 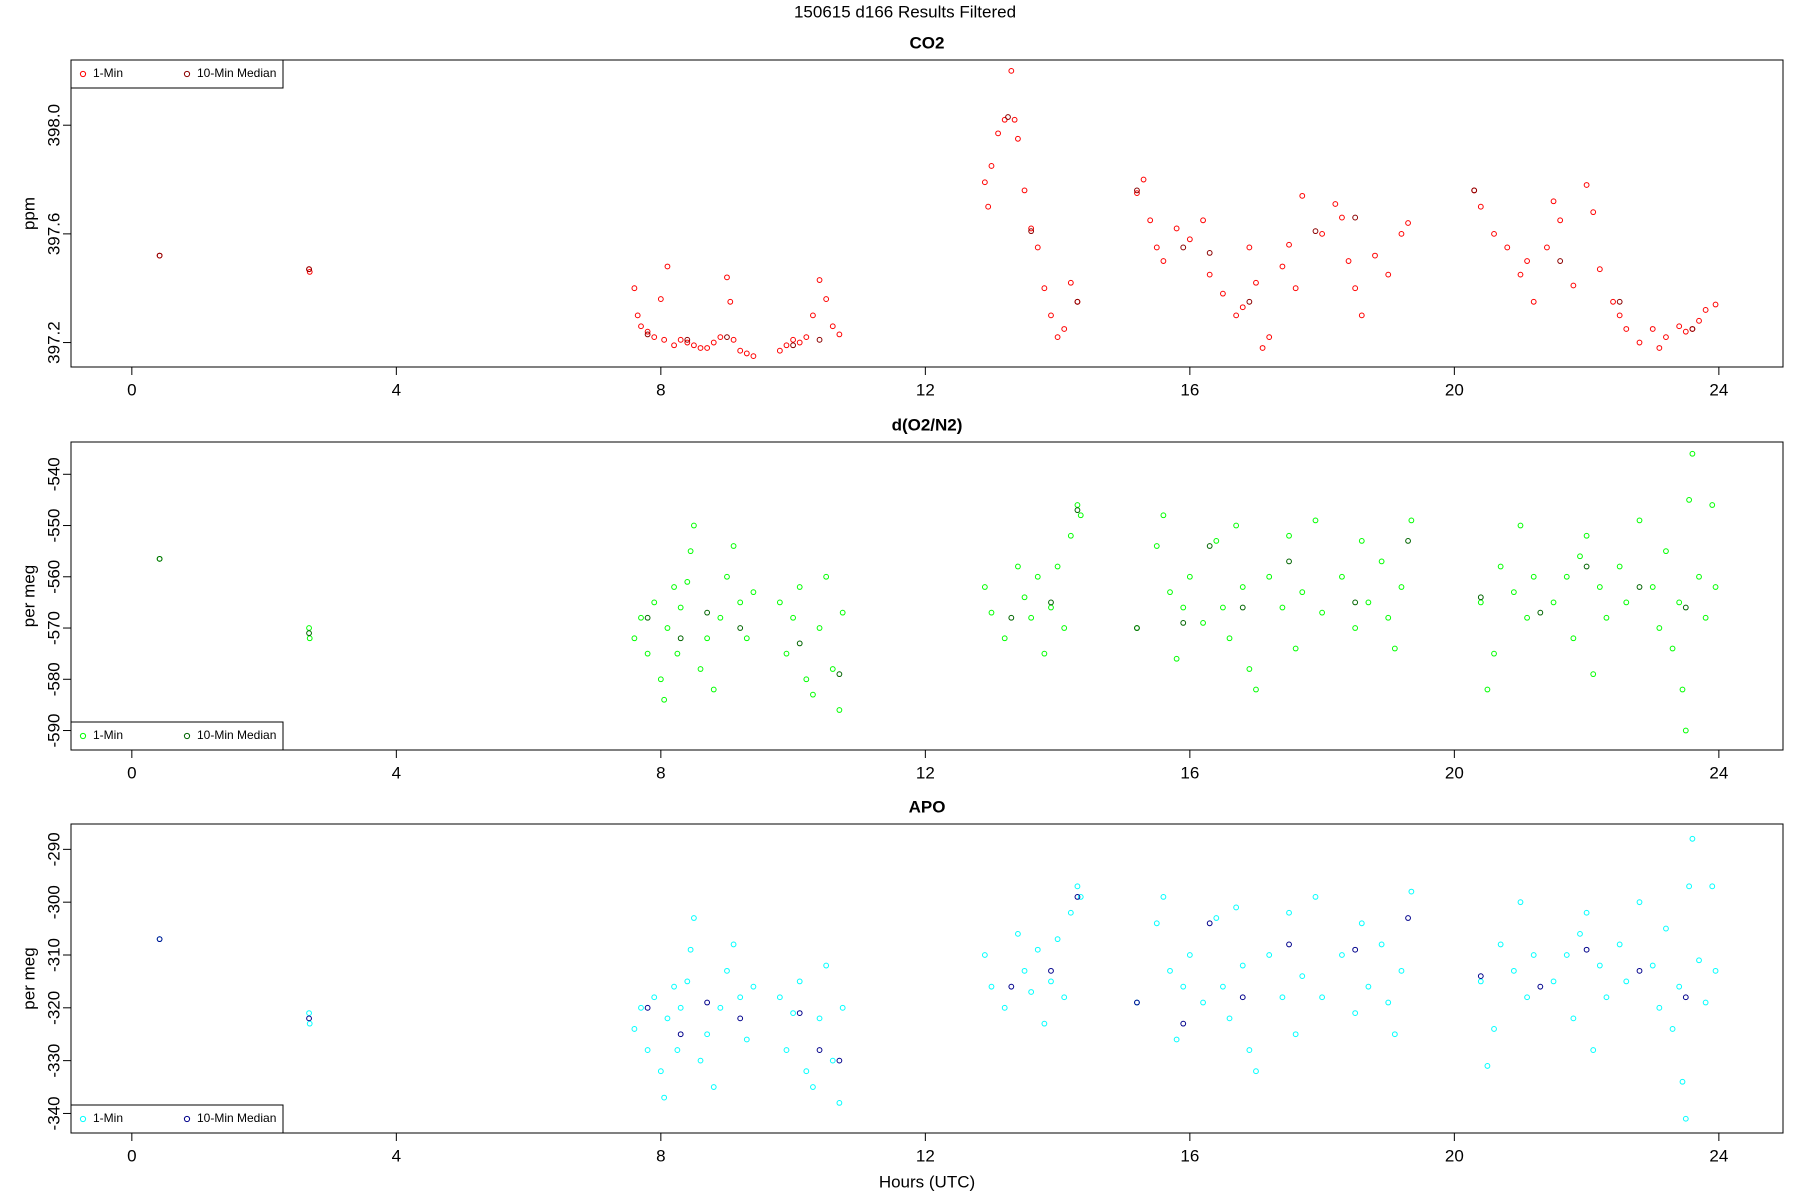 What do you see at coordinates (177, 736) in the screenshot?
I see `legend-box` at bounding box center [177, 736].